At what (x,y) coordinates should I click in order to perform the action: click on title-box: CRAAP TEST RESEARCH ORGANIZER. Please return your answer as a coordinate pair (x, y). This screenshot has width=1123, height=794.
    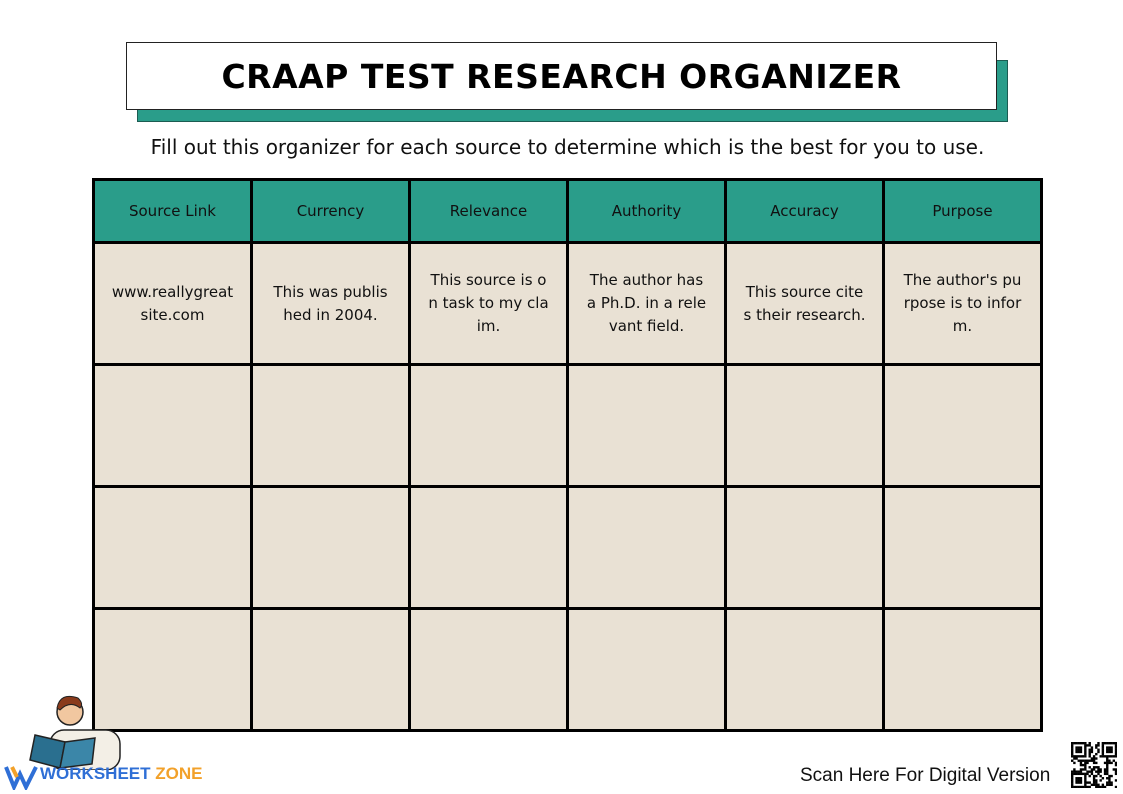
    Looking at the image, I should click on (561, 76).